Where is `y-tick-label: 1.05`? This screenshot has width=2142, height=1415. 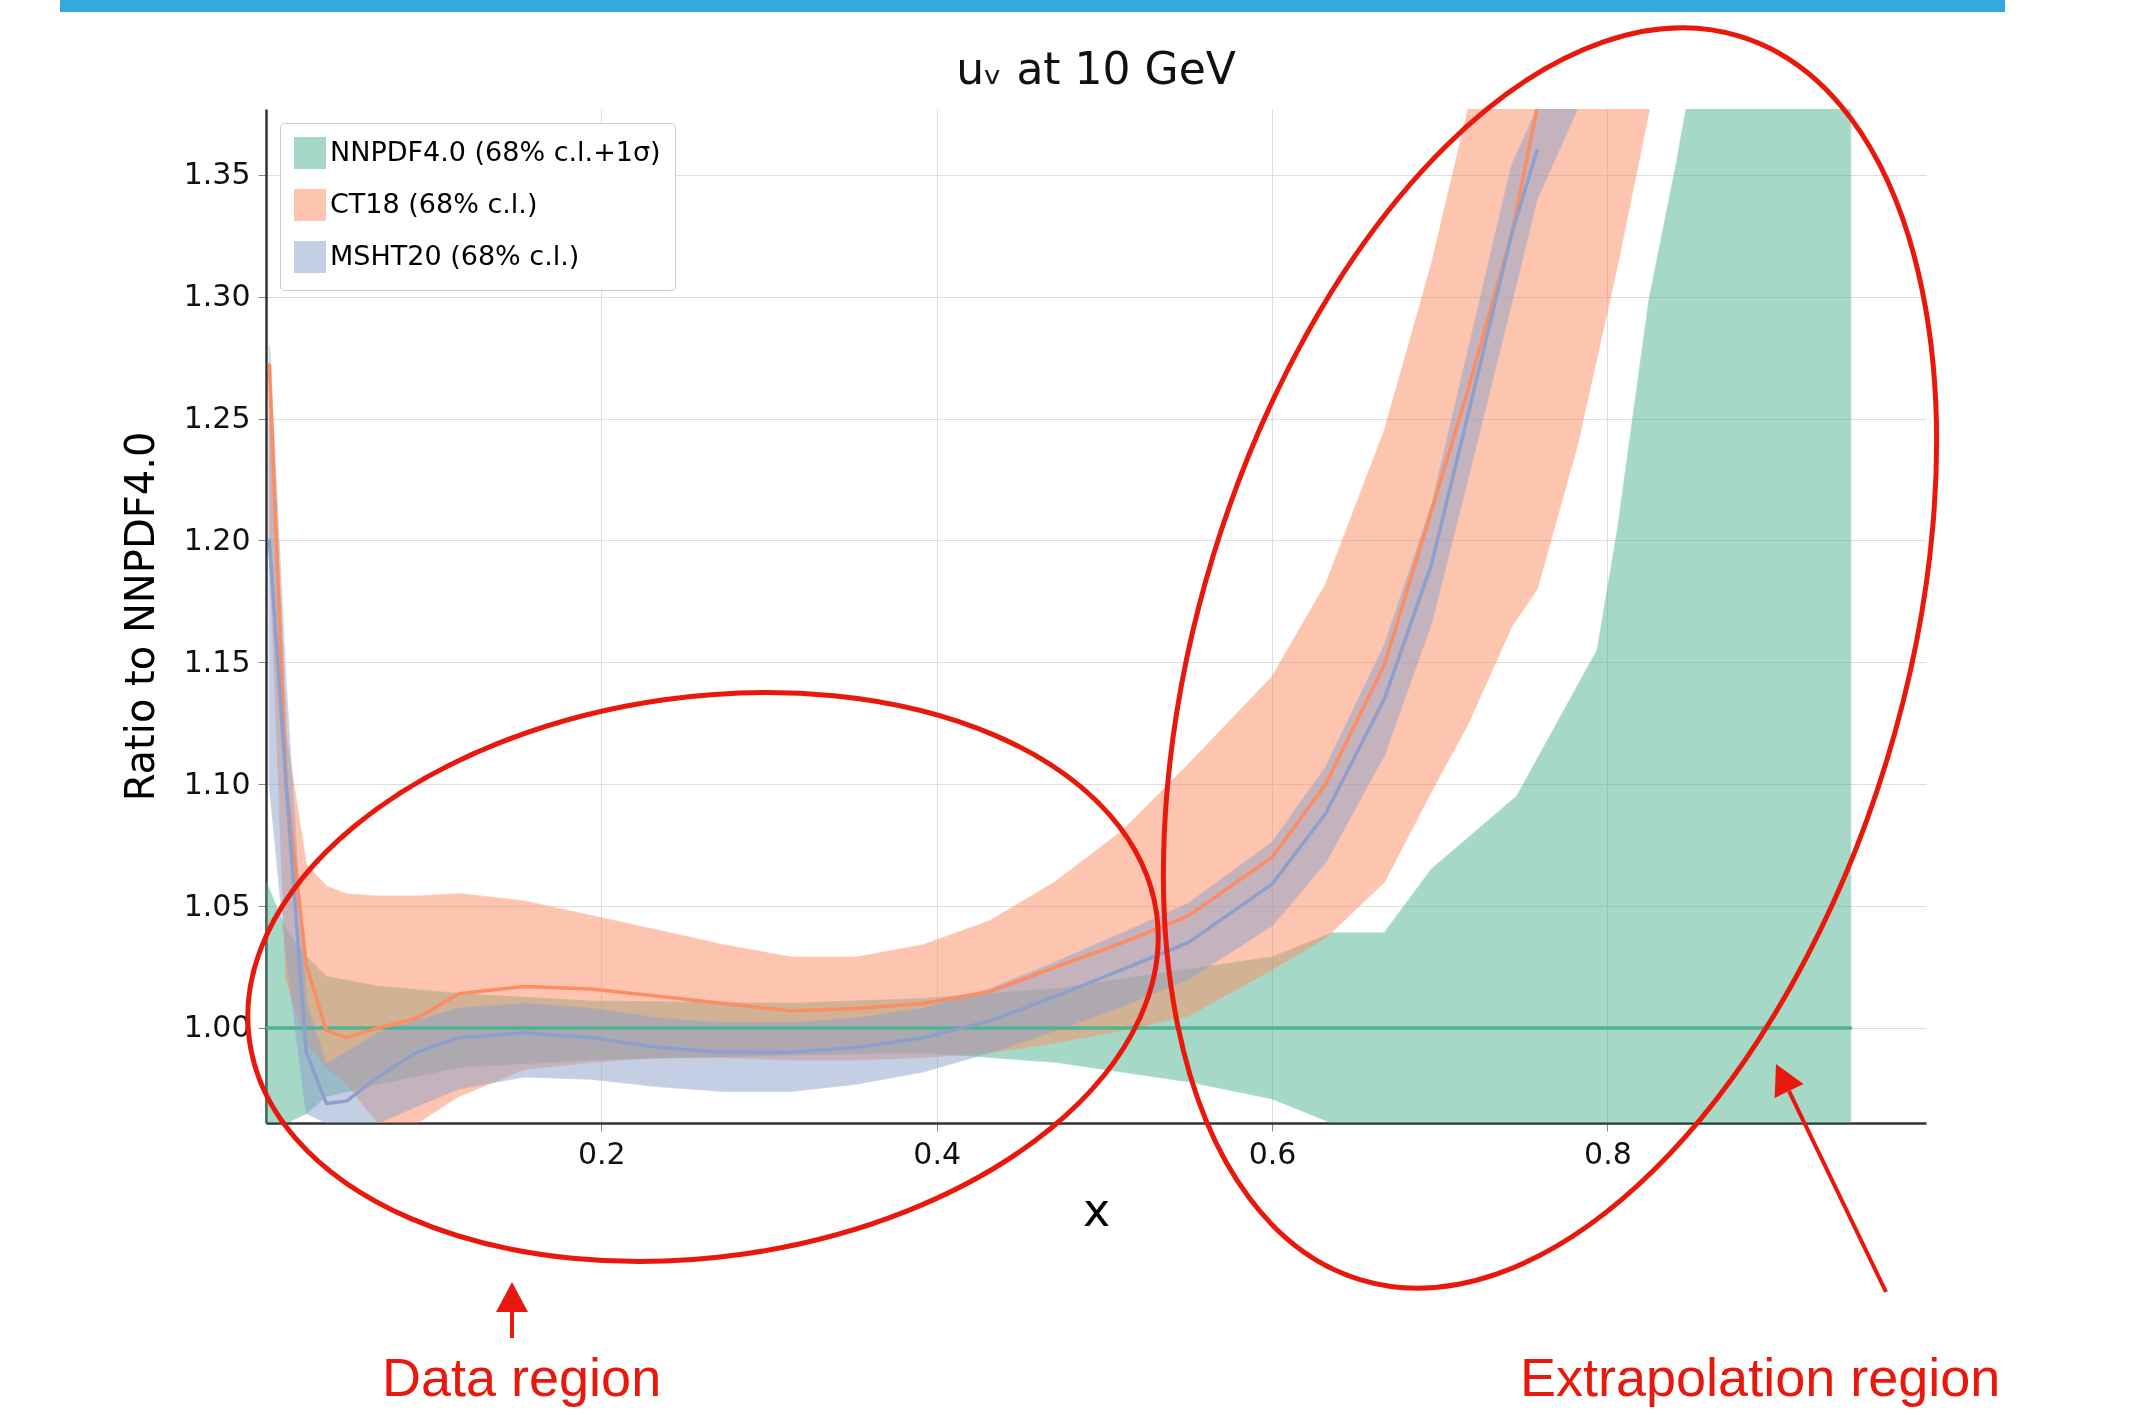
y-tick-label: 1.05 is located at coordinates (217, 905).